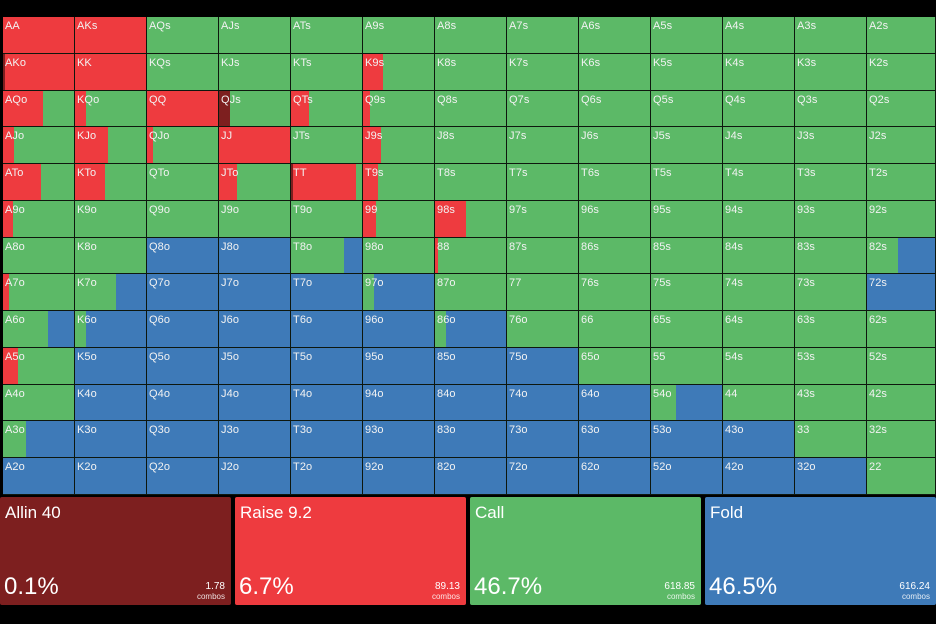  I want to click on hand-cell: K9o, so click(111, 219).